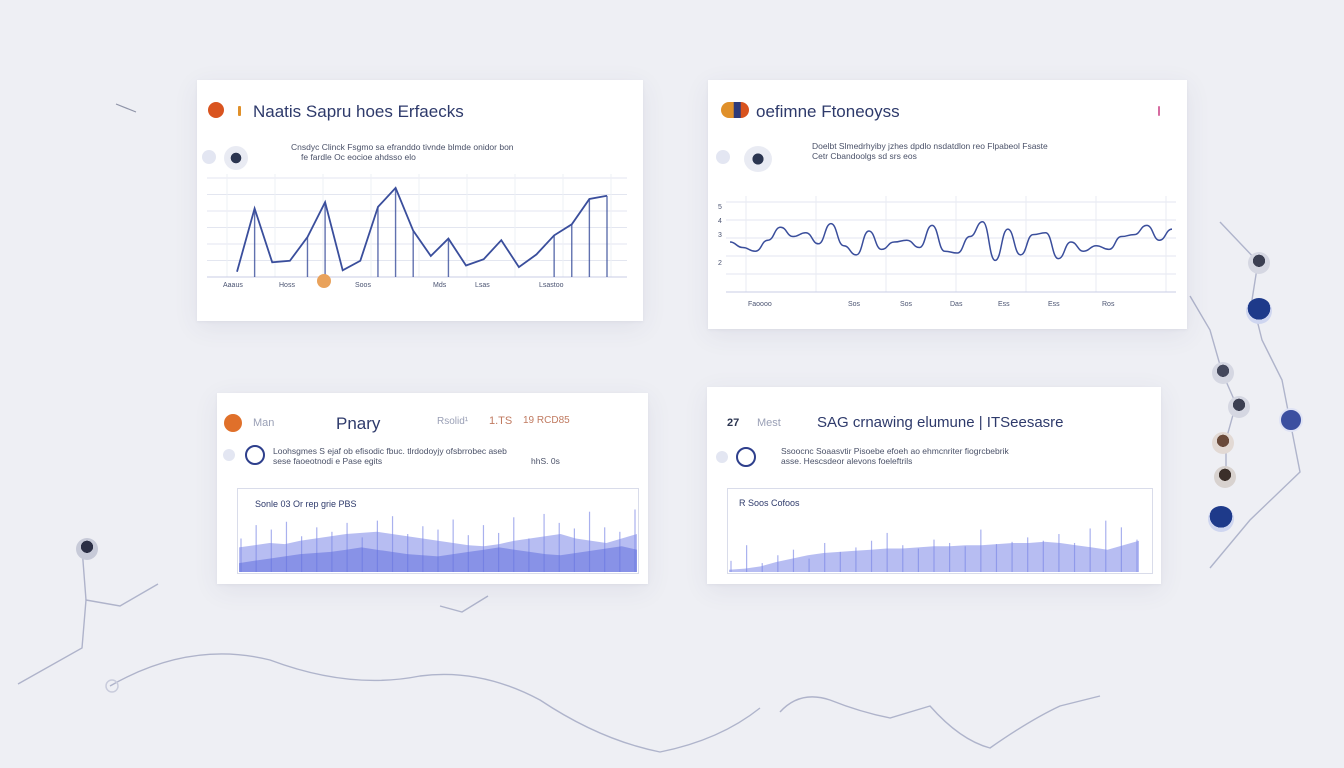  What do you see at coordinates (363, 285) in the screenshot?
I see `x-tick: Soos` at bounding box center [363, 285].